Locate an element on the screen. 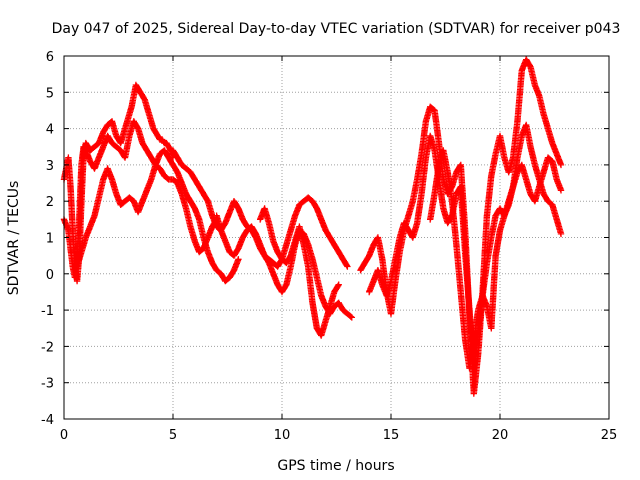  y-tick-label: 0 is located at coordinates (50, 275).